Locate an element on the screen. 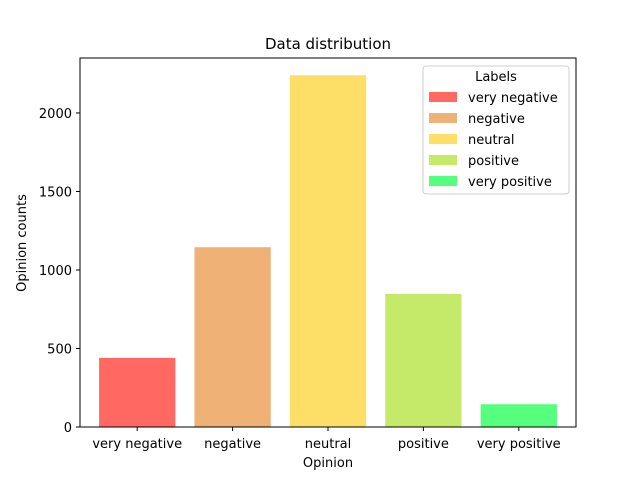 The height and width of the screenshot is (480, 640). x-tick-label-negative: negative is located at coordinates (232, 444).